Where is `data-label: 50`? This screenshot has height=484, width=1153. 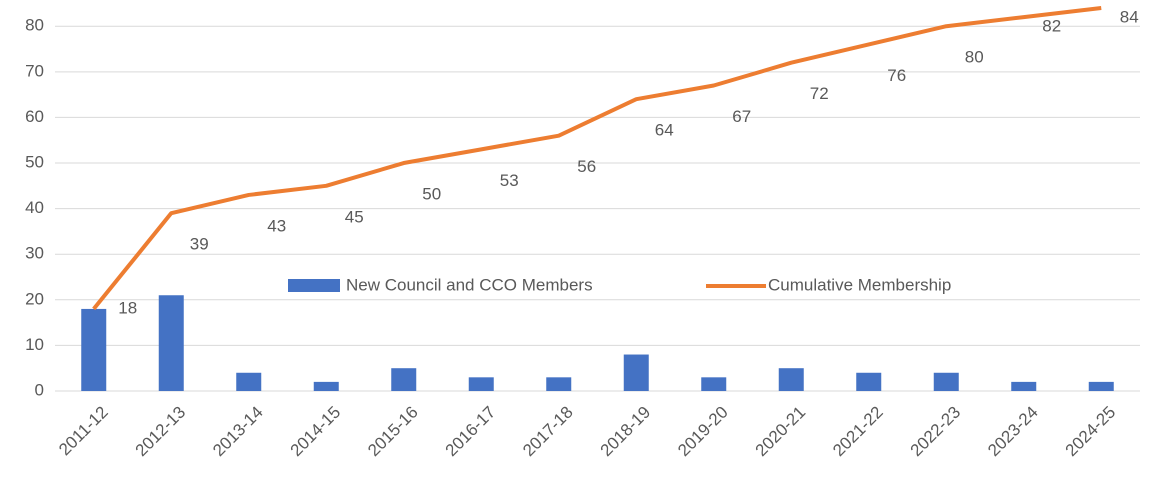
data-label: 50 is located at coordinates (431, 194).